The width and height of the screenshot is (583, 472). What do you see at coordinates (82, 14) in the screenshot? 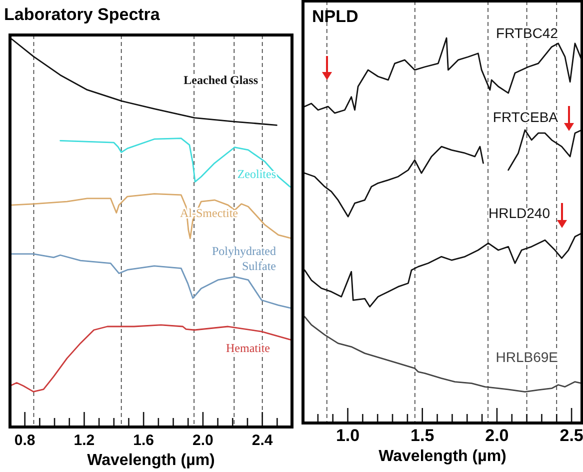
I see `chart-title: Laboratory Spectra` at bounding box center [82, 14].